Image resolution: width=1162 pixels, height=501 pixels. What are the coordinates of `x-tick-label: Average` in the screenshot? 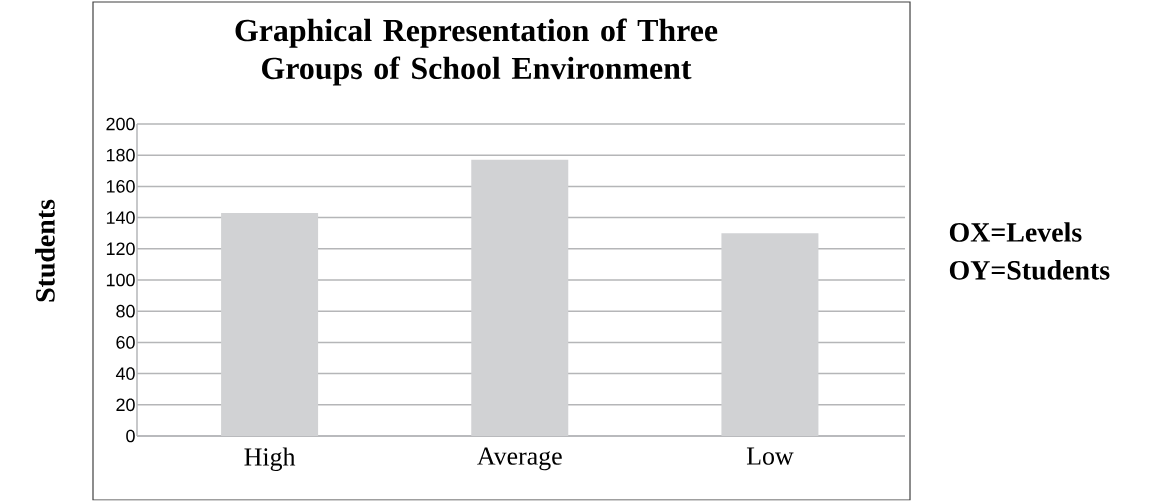 It's located at (519, 459).